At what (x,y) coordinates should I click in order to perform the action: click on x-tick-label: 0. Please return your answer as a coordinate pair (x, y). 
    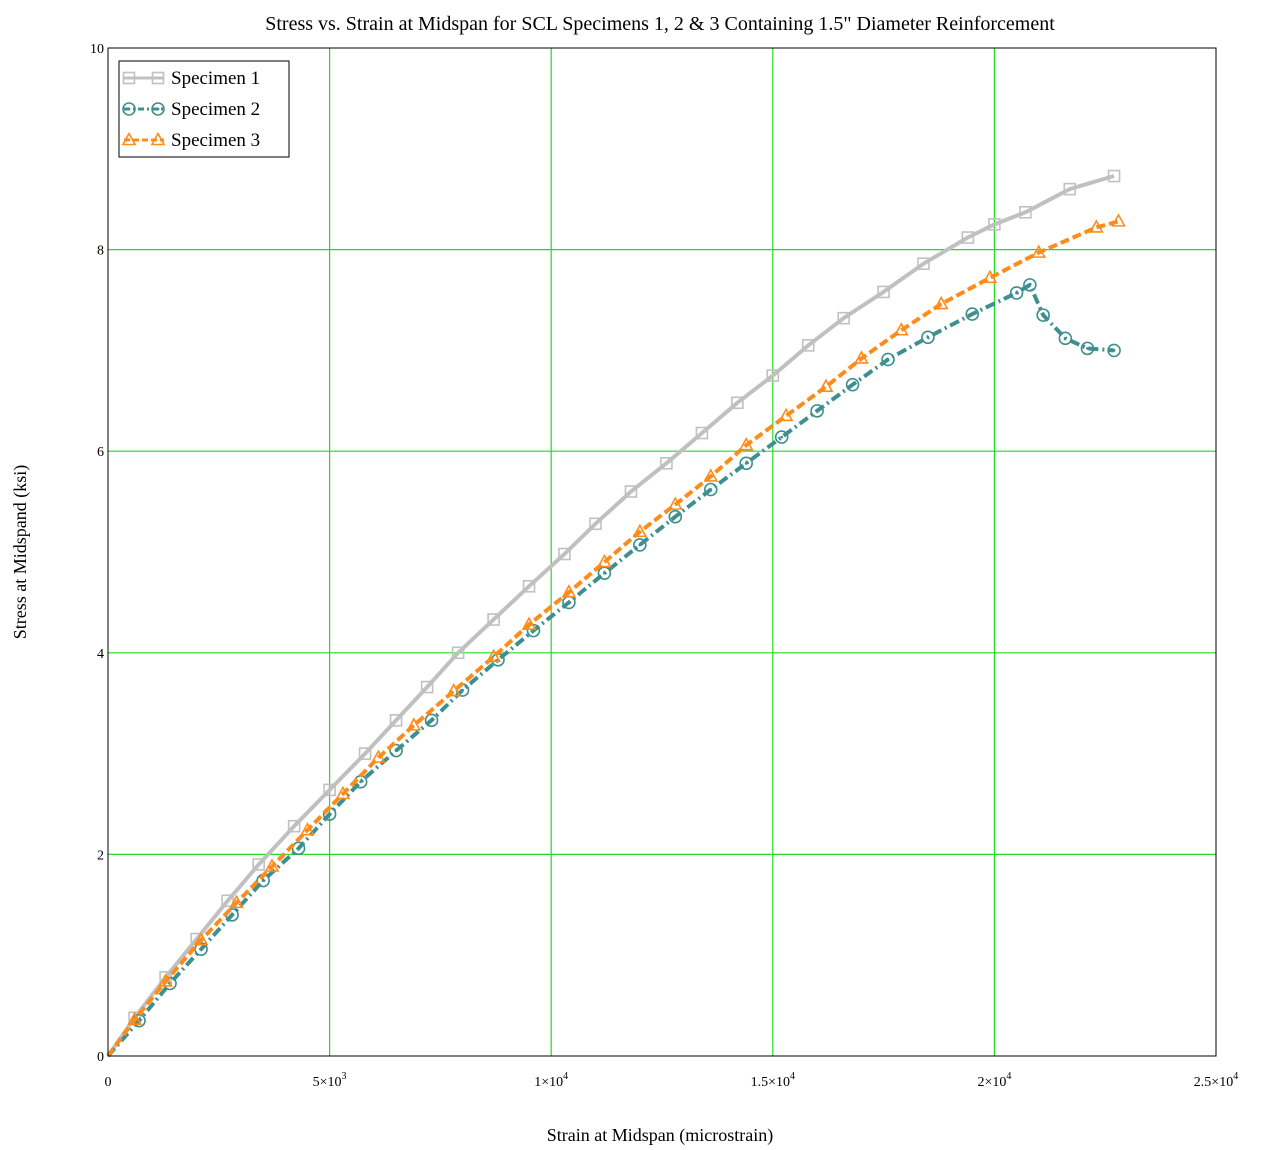
    Looking at the image, I should click on (108, 1082).